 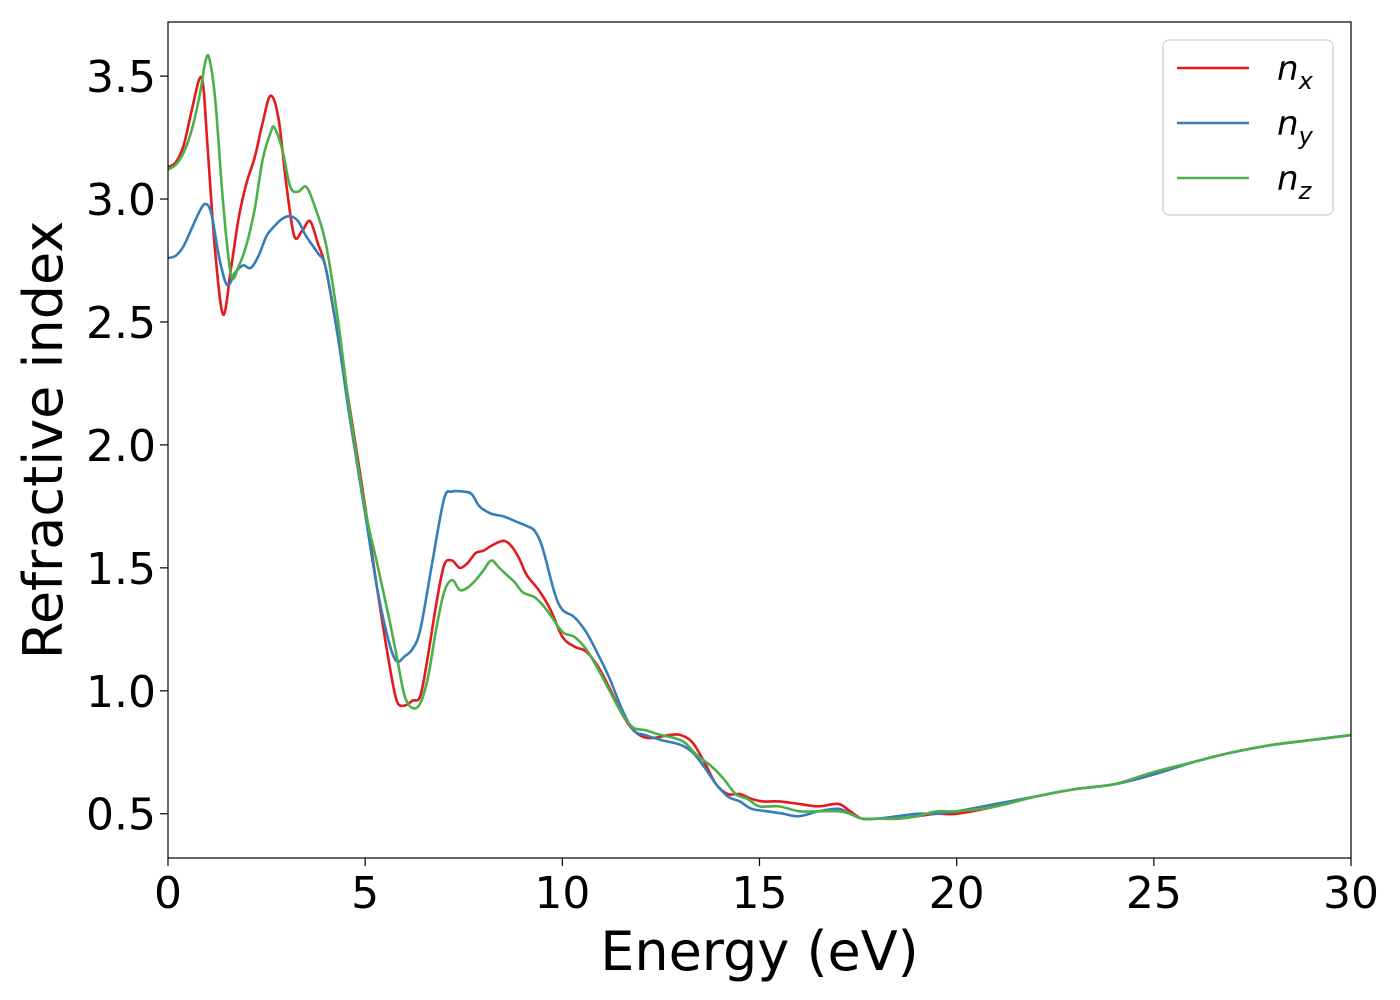 I want to click on y-tick-label: 1.5, so click(x=121, y=569).